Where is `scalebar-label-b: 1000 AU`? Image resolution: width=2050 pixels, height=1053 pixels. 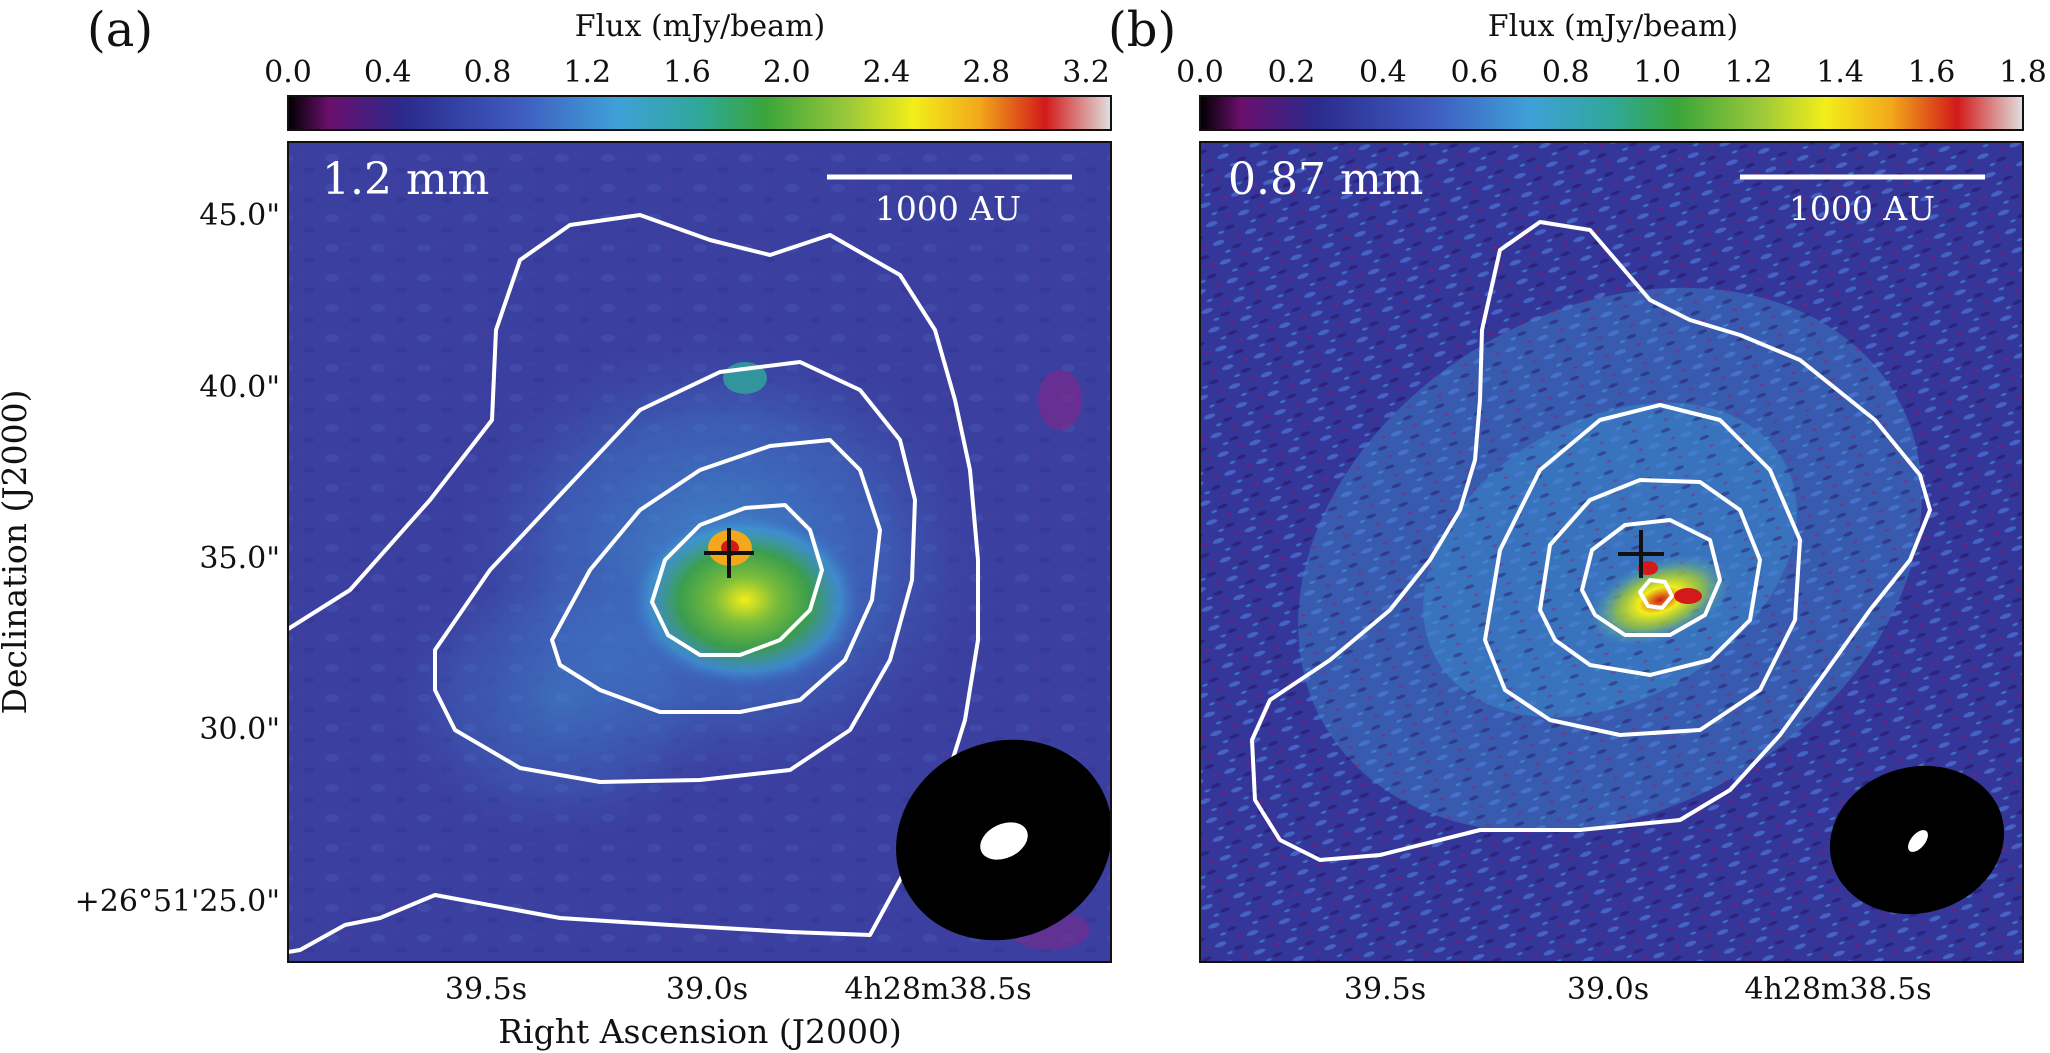
scalebar-label-b: 1000 AU is located at coordinates (1862, 208).